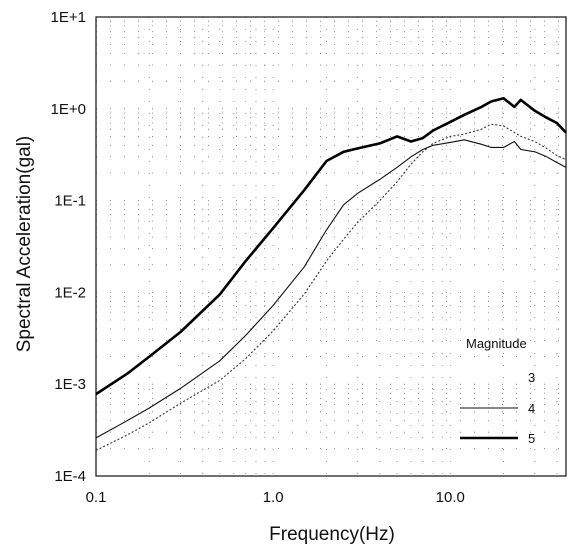 Image resolution: width=569 pixels, height=549 pixels. I want to click on x-tick-label: 1.0, so click(273, 497).